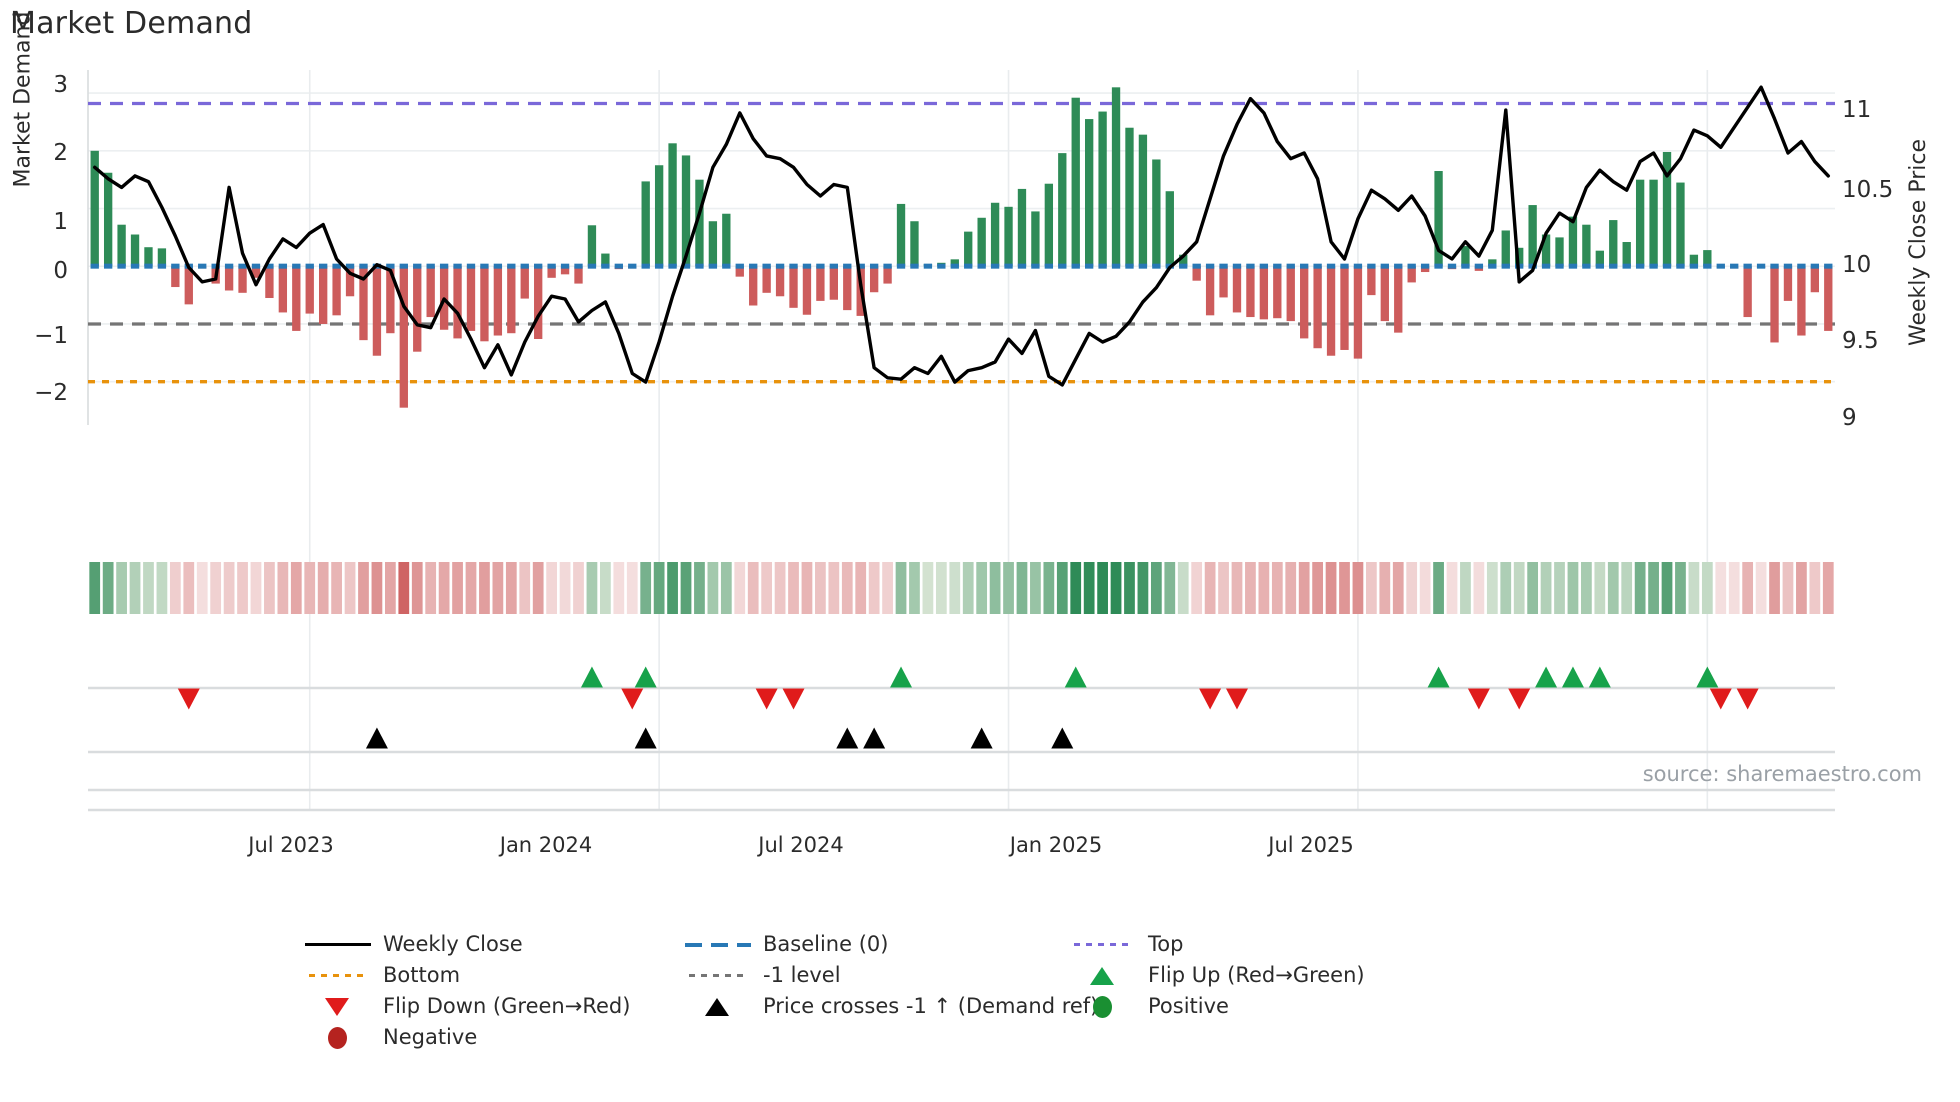  Describe the element at coordinates (1103, 975) in the screenshot. I see `triangle-up-icon` at that location.